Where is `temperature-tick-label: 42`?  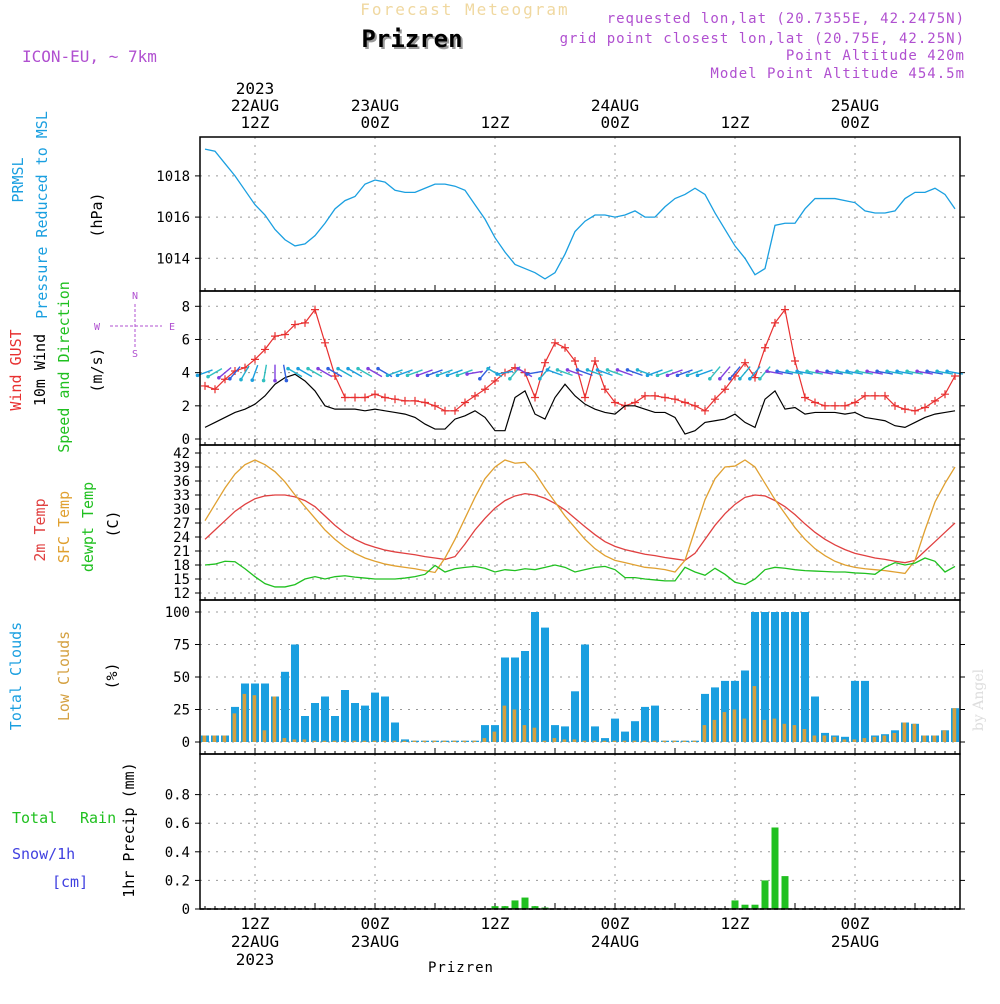 temperature-tick-label: 42 is located at coordinates (181, 454).